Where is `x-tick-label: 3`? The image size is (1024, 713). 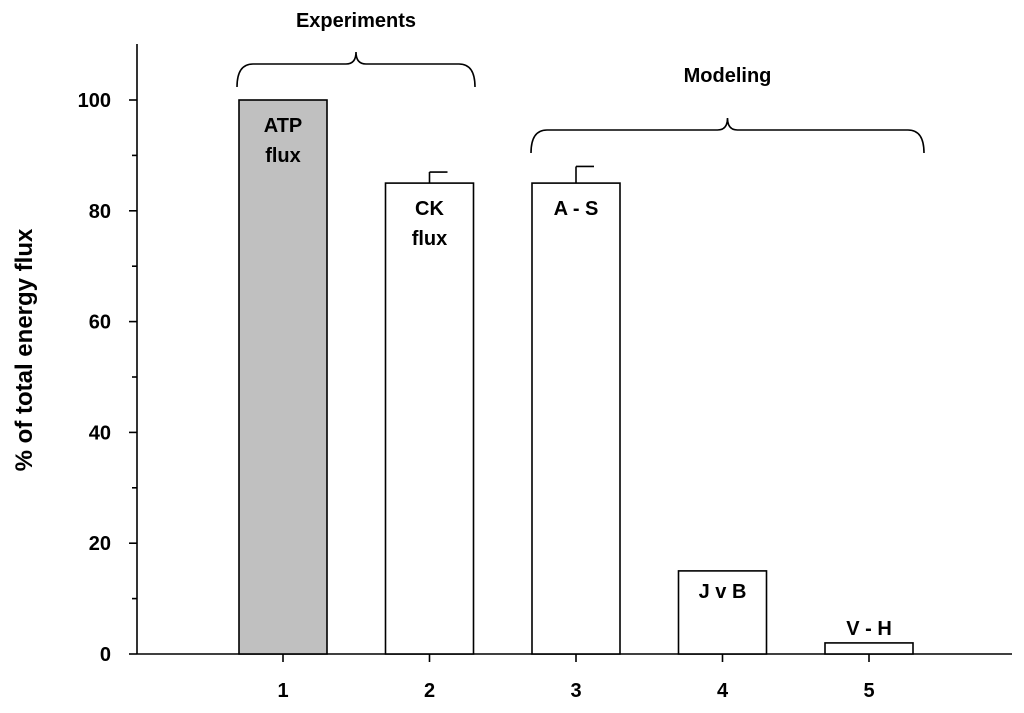 x-tick-label: 3 is located at coordinates (575, 691).